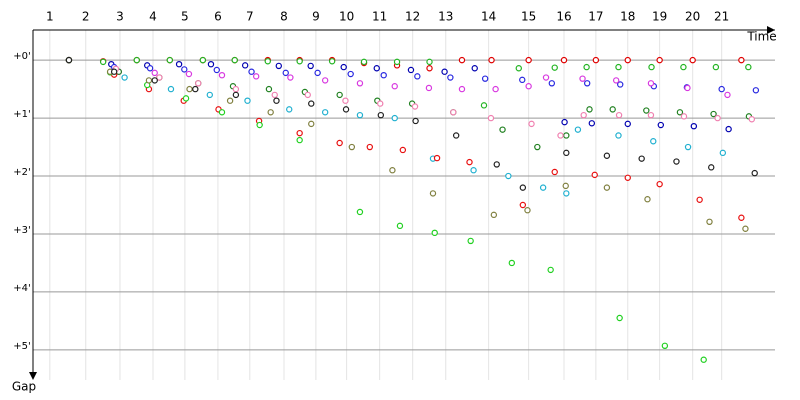  I want to click on y-axis-label: Gap, so click(24, 387).